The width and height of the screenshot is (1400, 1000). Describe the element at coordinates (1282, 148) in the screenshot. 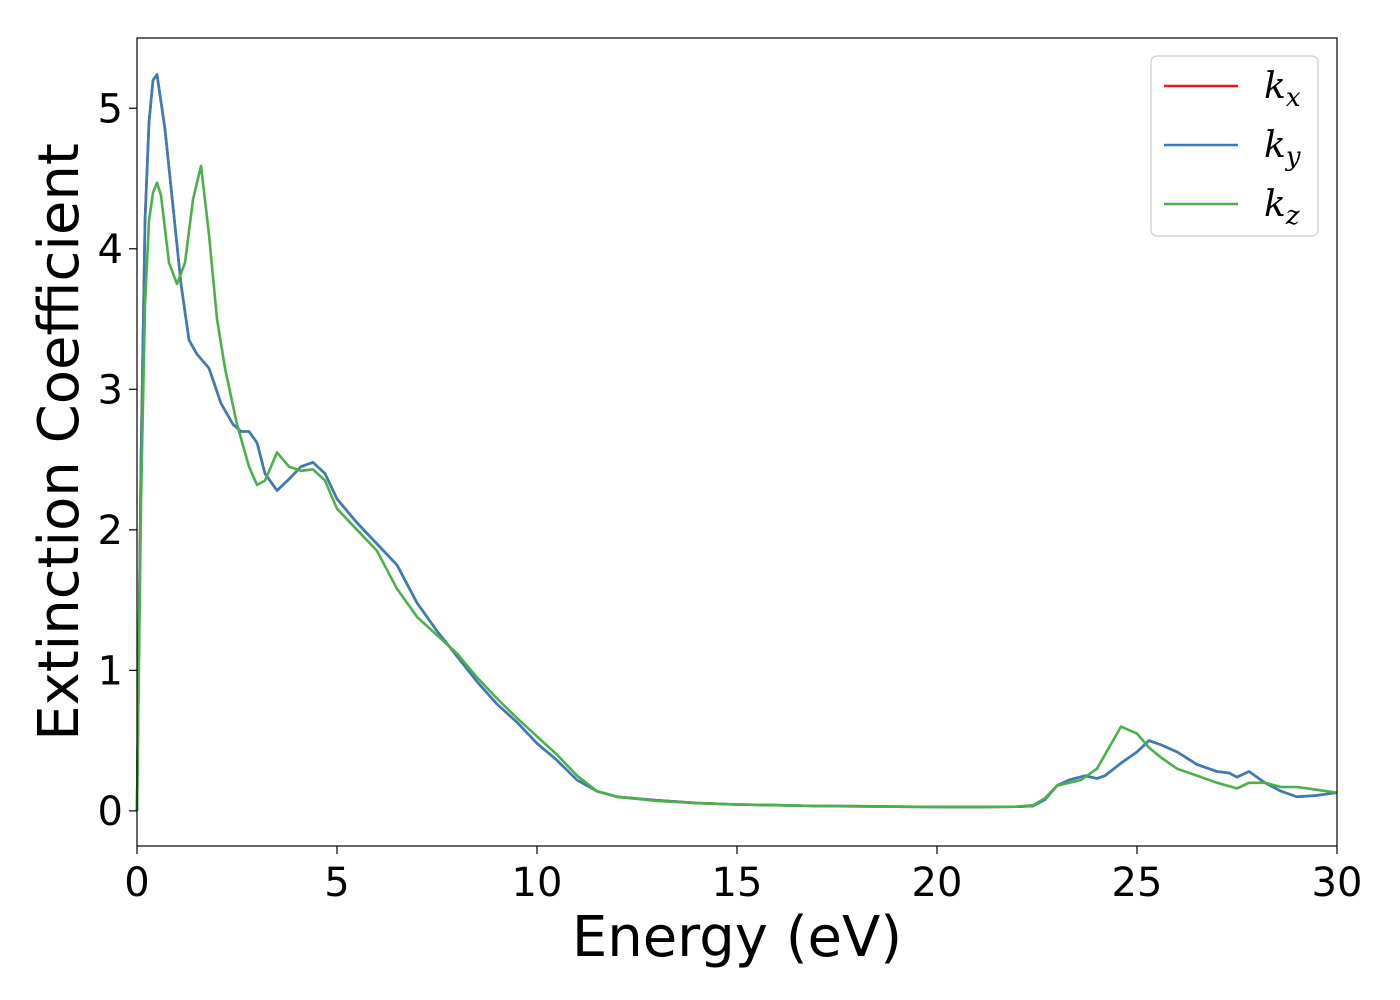

I see `legend-label-y: ky` at that location.